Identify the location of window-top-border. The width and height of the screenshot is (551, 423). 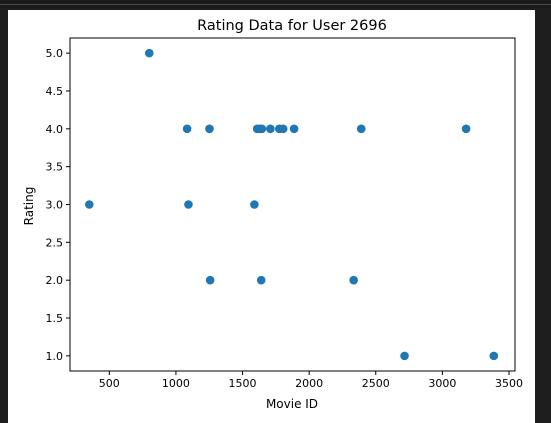
(275, 4).